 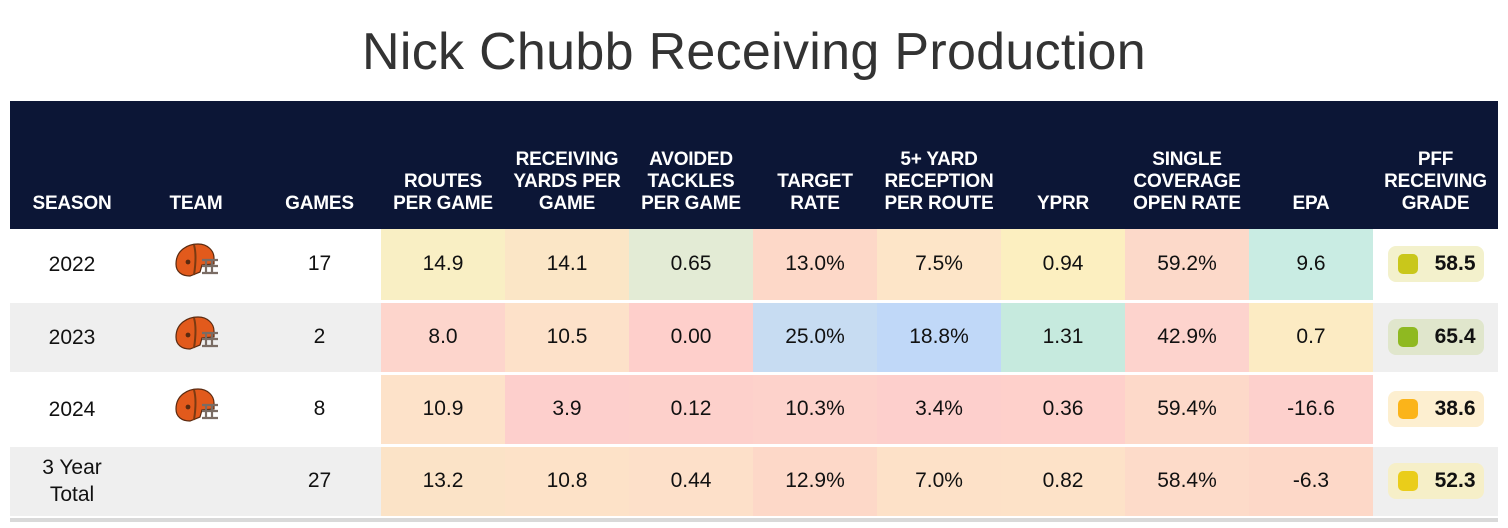 I want to click on grade-badge: 58.5, so click(x=1435, y=264).